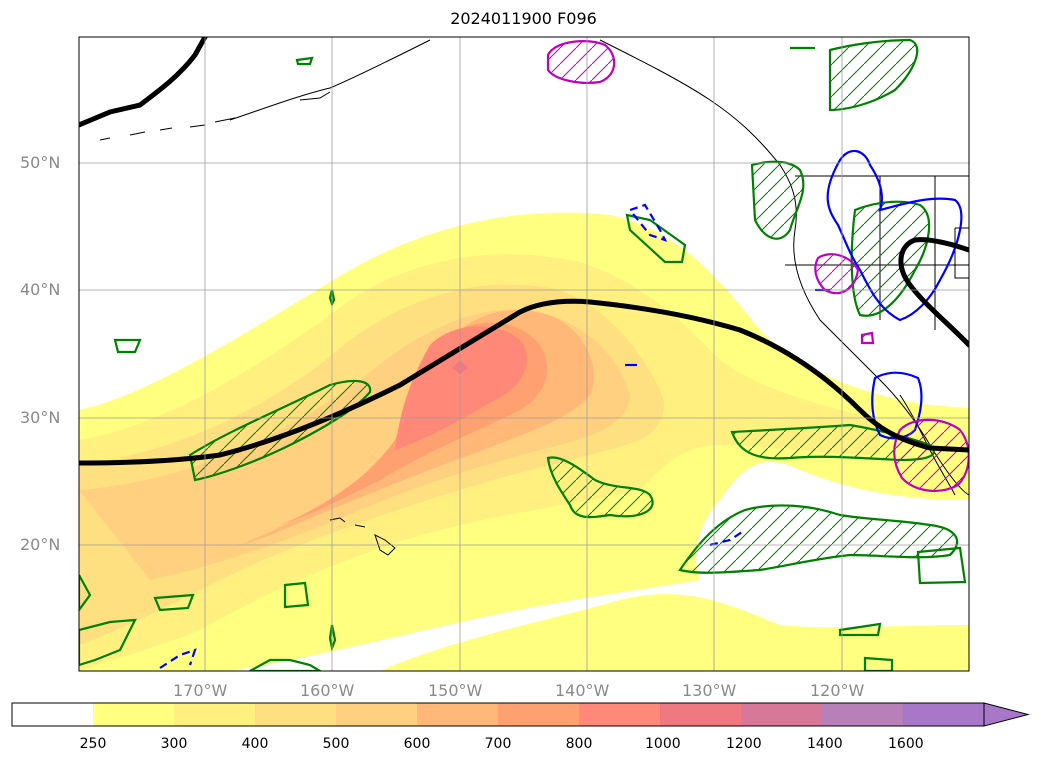 The width and height of the screenshot is (1047, 765). What do you see at coordinates (837, 690) in the screenshot?
I see `lon-label-120w: 120°W` at bounding box center [837, 690].